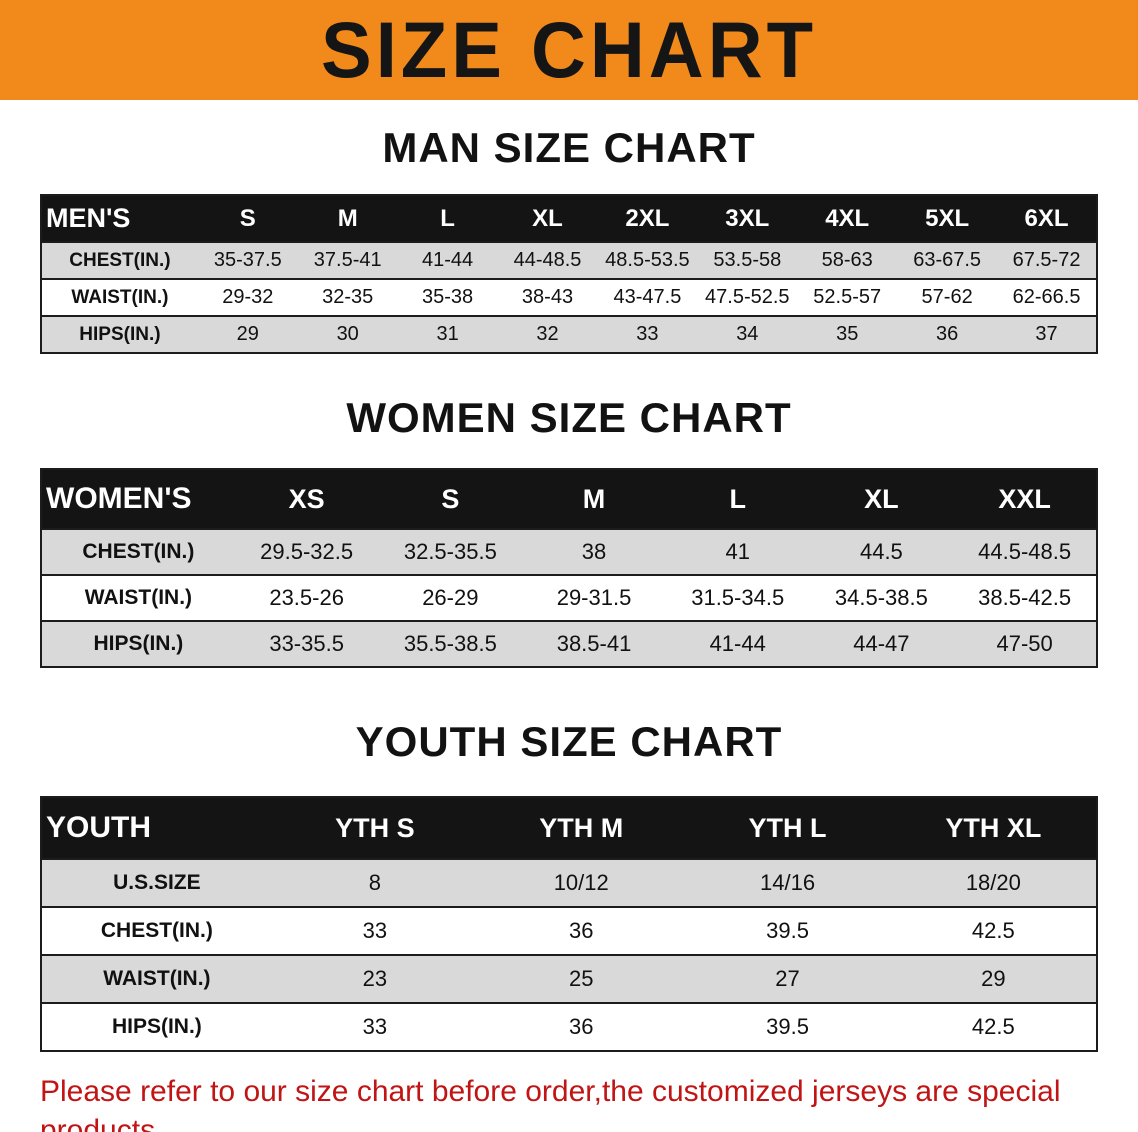 The width and height of the screenshot is (1138, 1132). I want to click on size-header-cell: YTH L, so click(787, 828).